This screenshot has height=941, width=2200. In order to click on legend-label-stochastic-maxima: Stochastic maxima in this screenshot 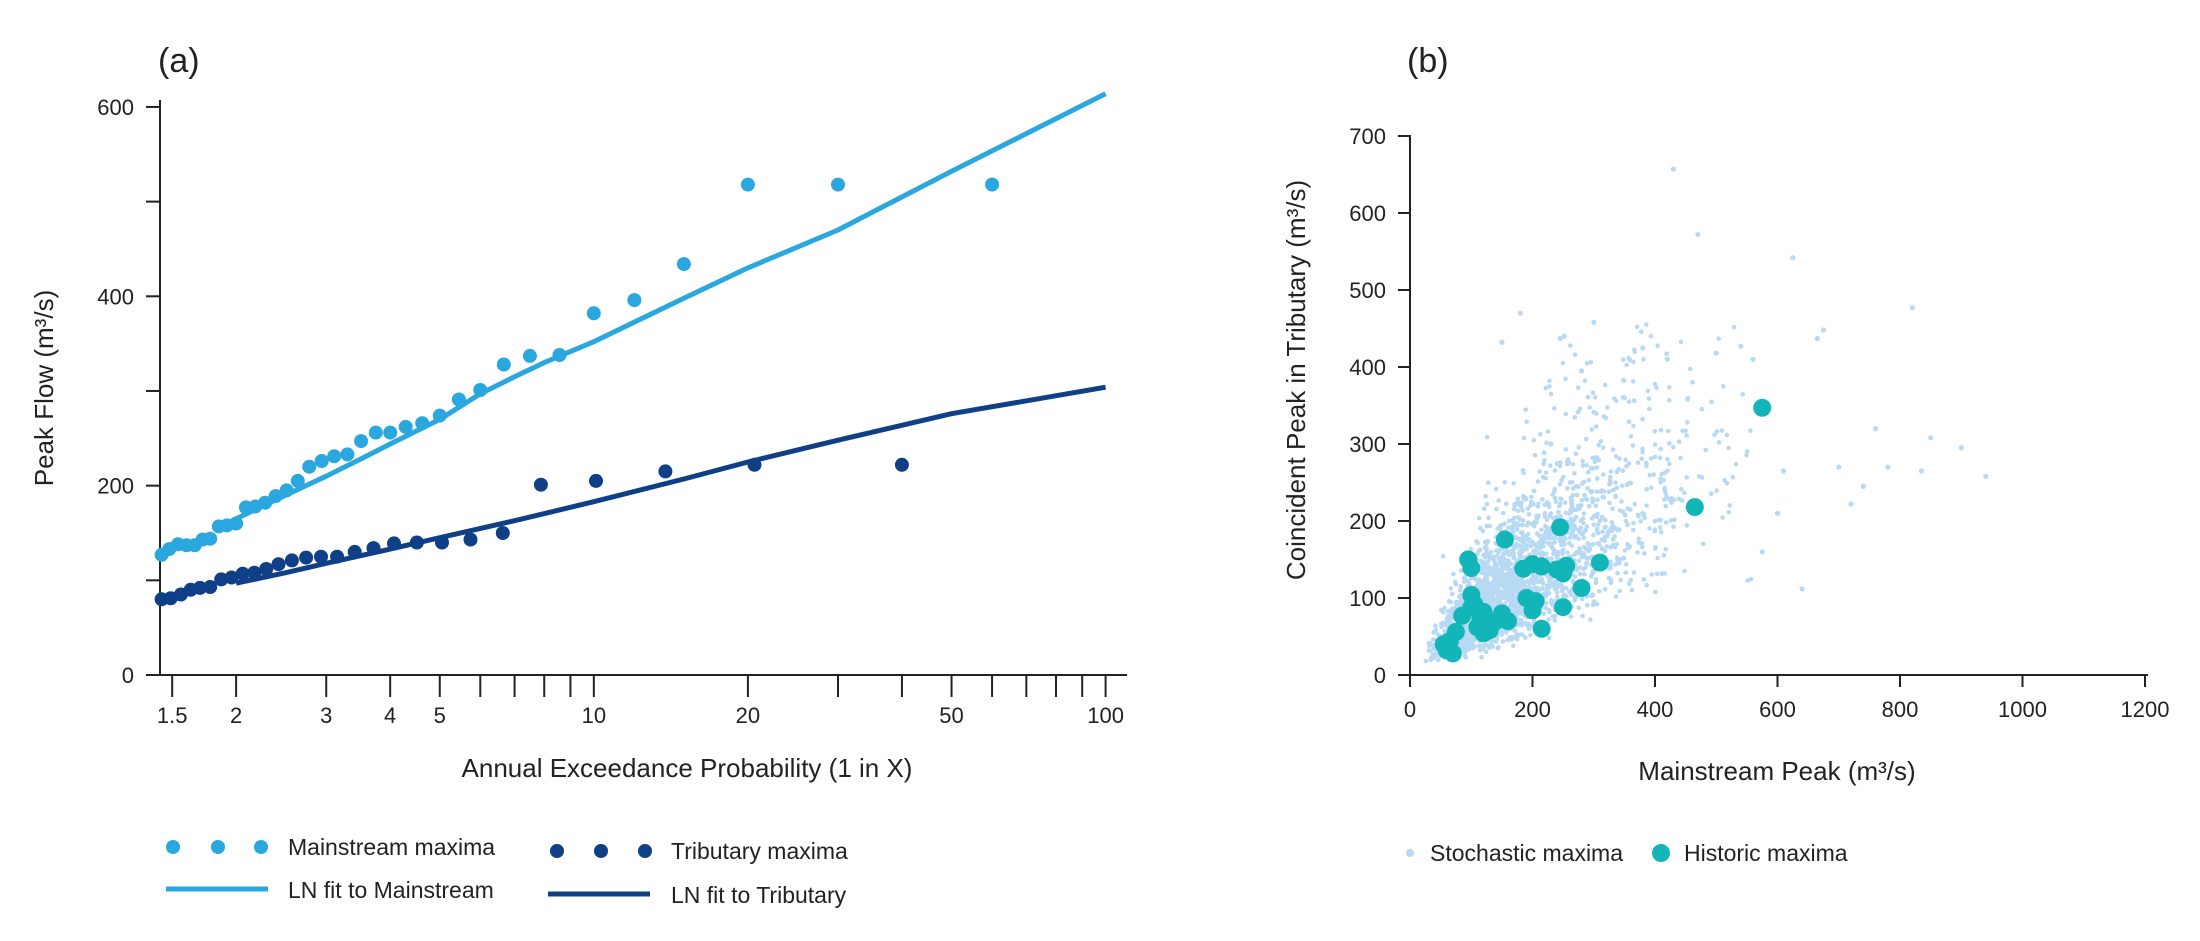, I will do `click(1526, 853)`.